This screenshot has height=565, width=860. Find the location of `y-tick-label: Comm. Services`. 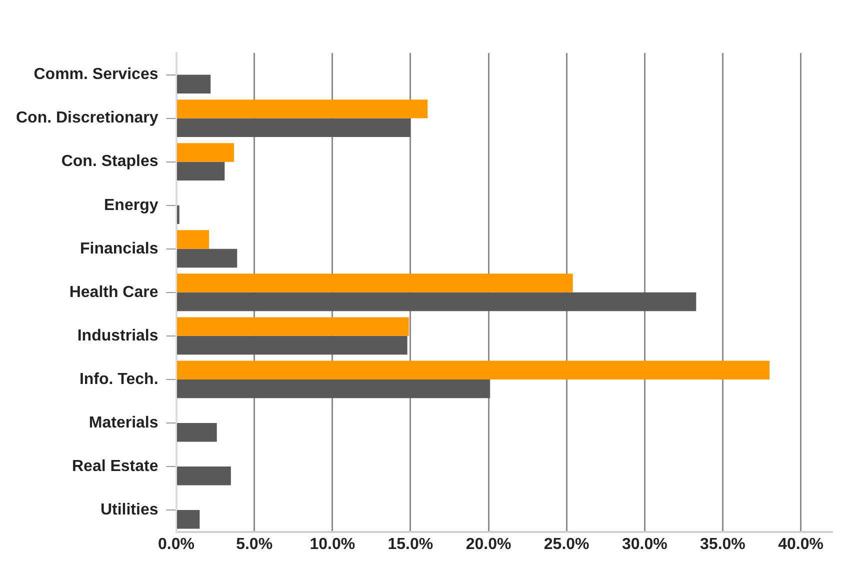

y-tick-label: Comm. Services is located at coordinates (96, 75).